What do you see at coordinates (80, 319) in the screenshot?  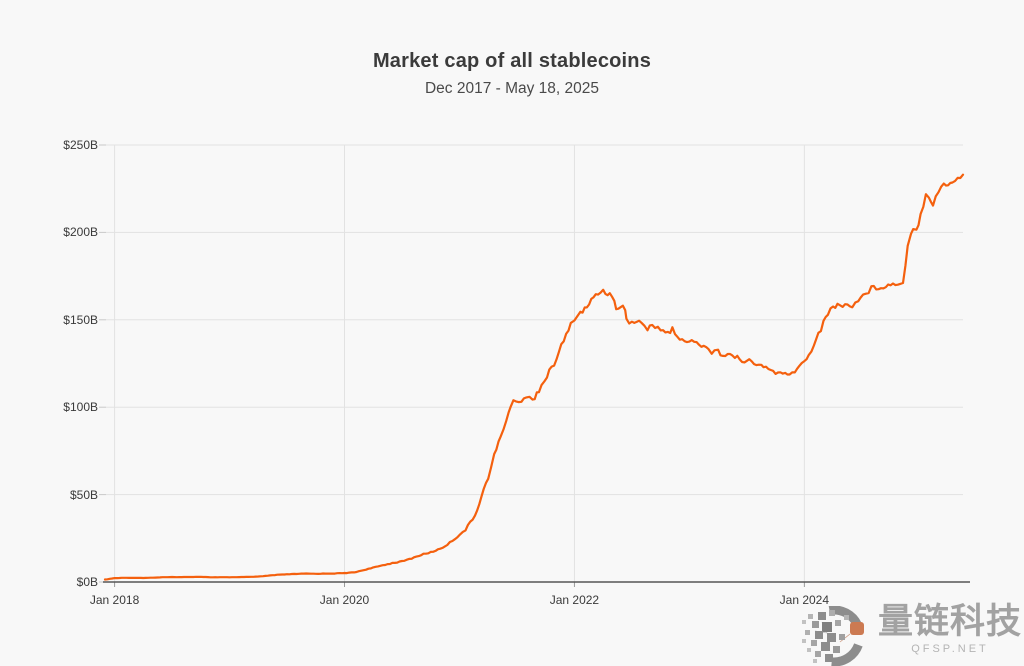 I see `y-tick-label: $150B` at bounding box center [80, 319].